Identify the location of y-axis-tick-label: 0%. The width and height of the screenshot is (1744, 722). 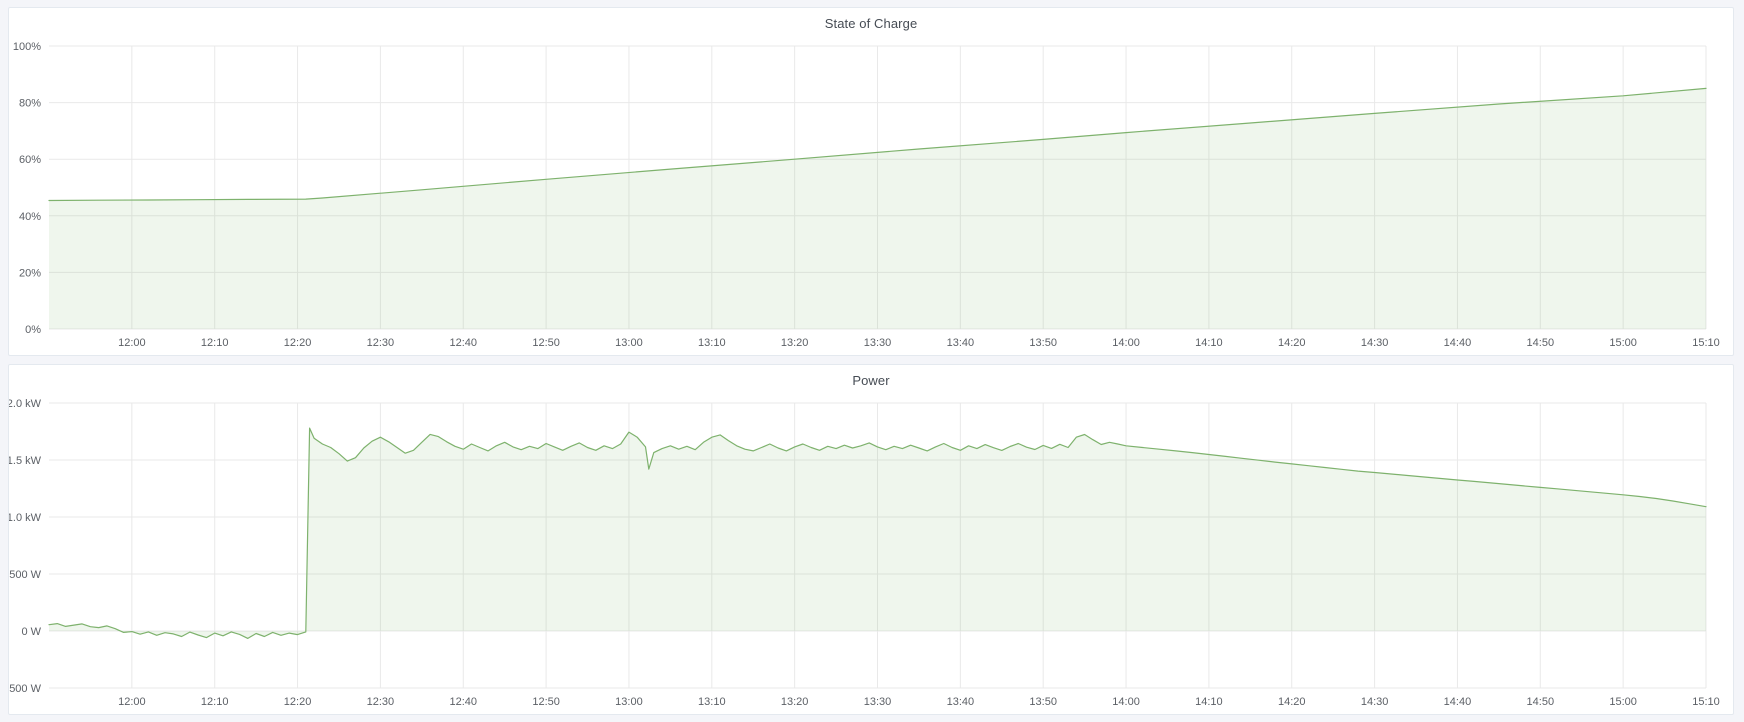
(33, 330).